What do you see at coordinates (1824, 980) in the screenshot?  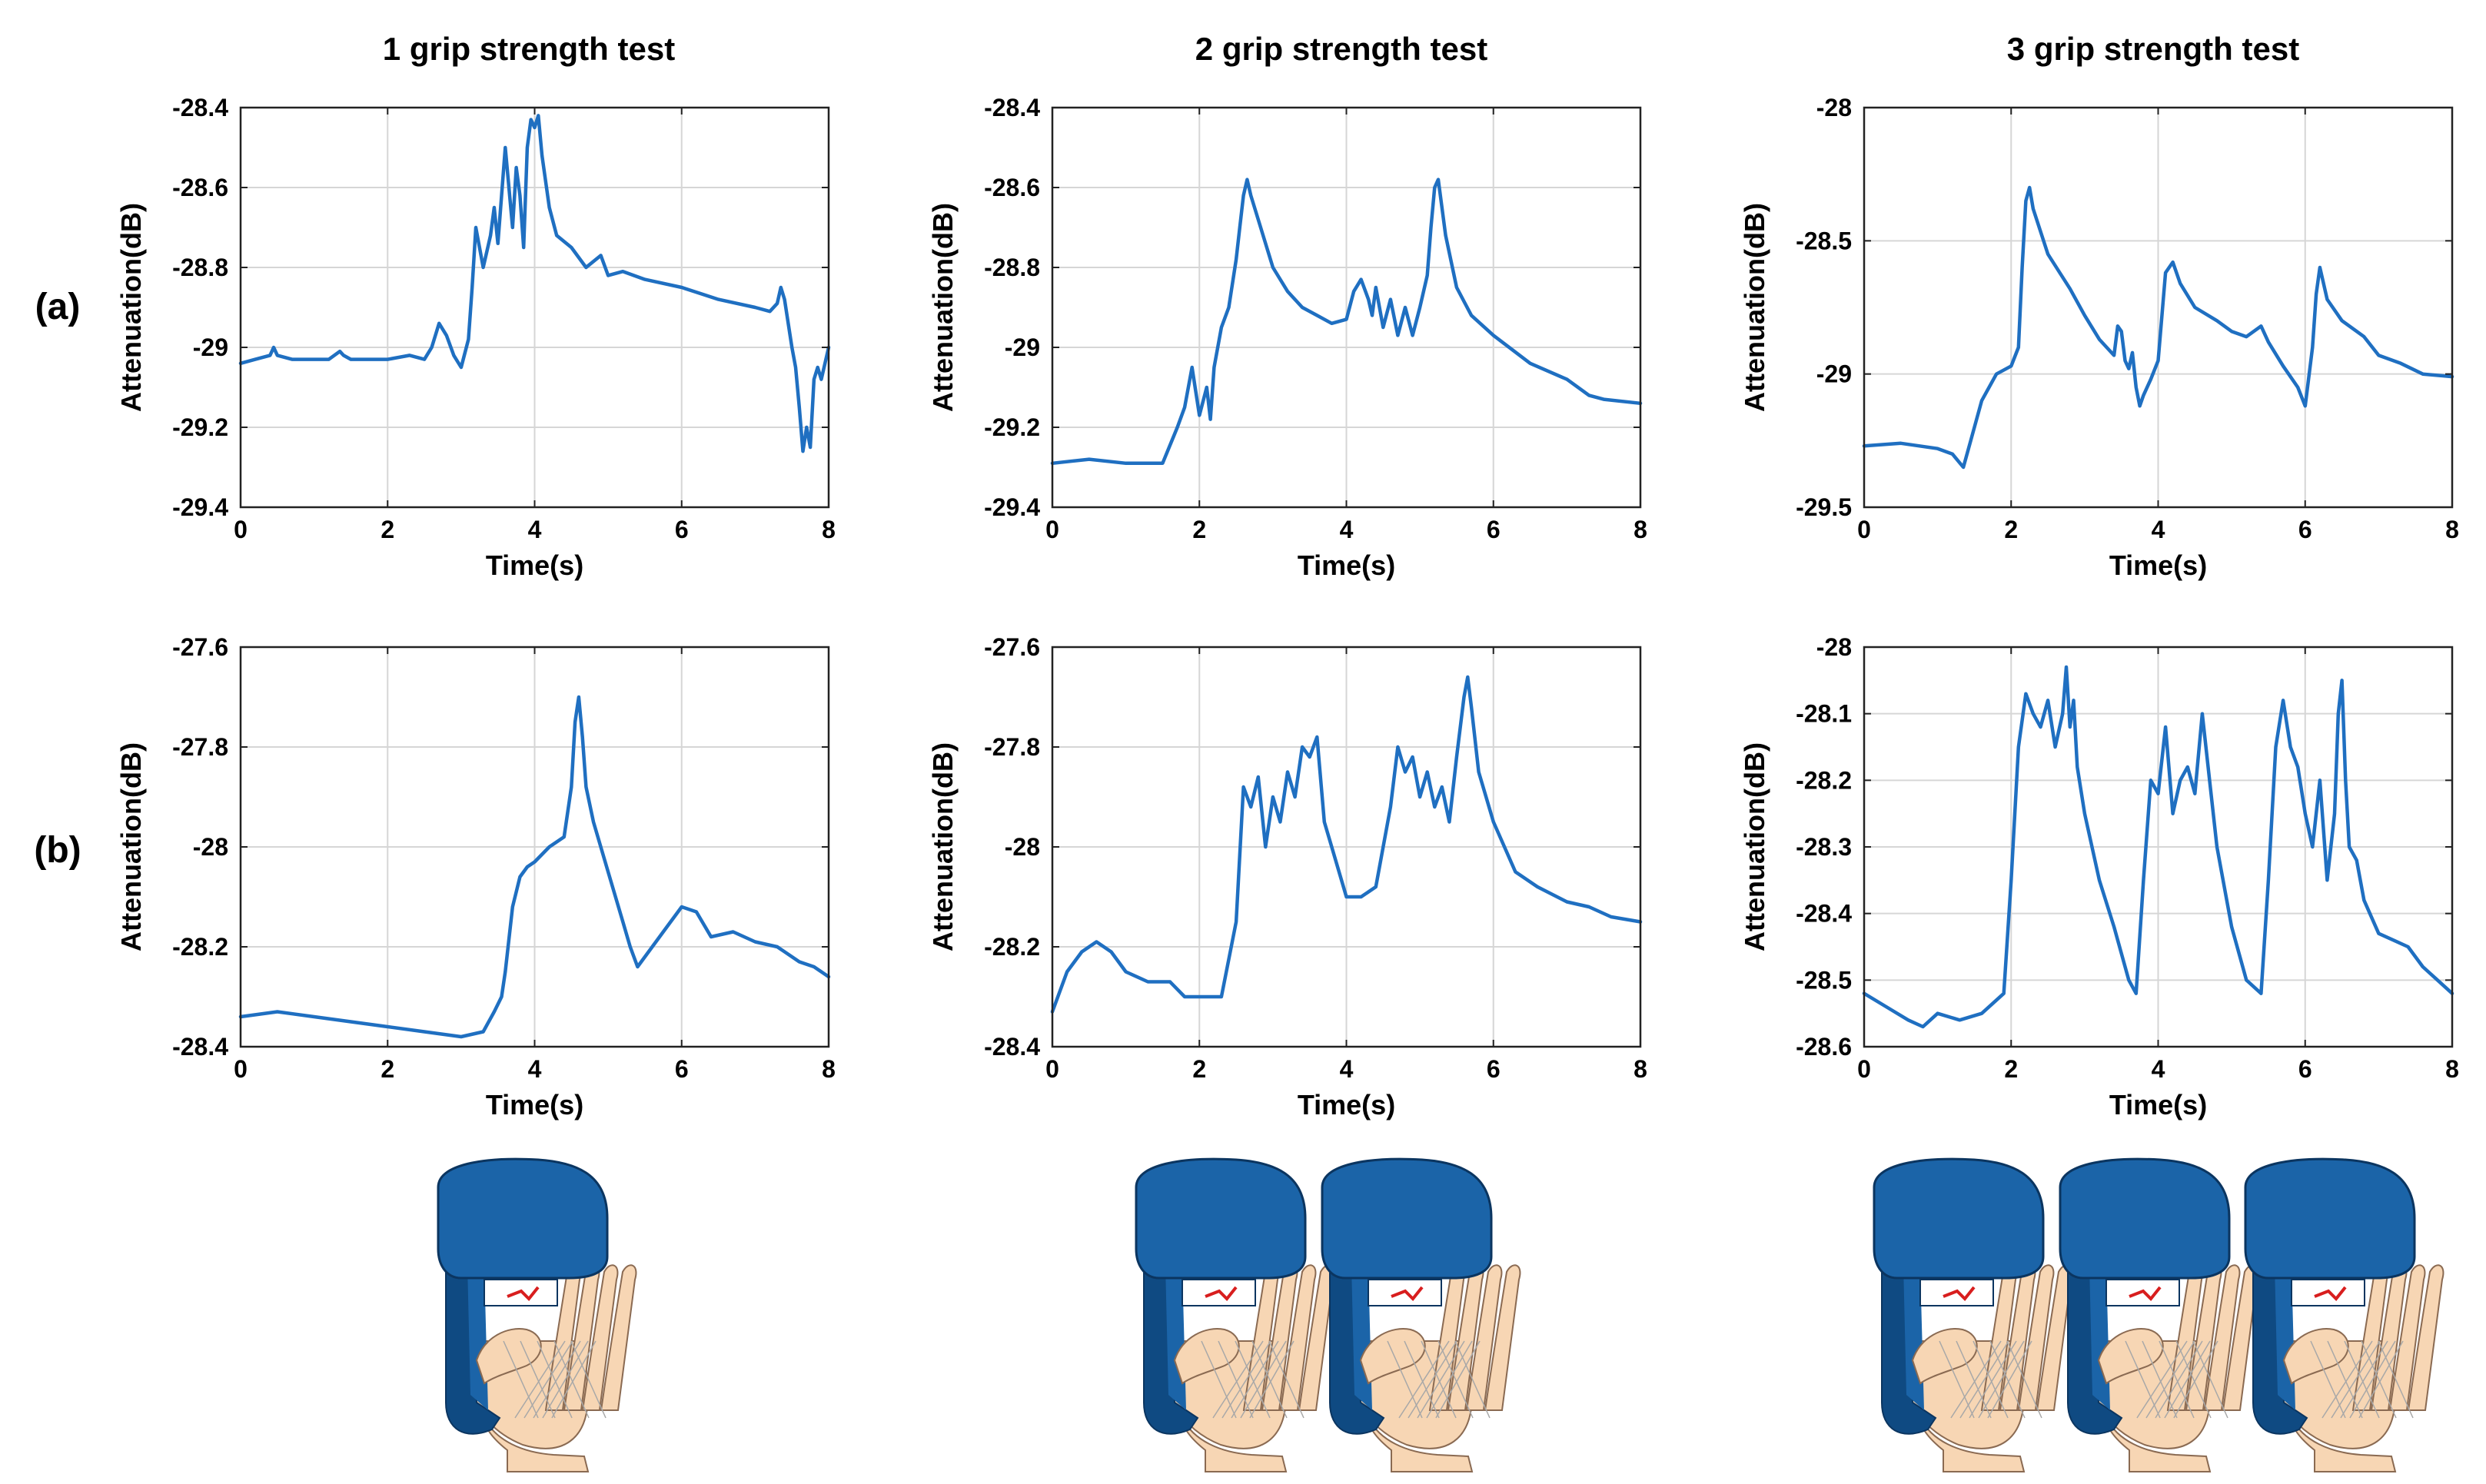 I see `y-tick-label: -28.5` at bounding box center [1824, 980].